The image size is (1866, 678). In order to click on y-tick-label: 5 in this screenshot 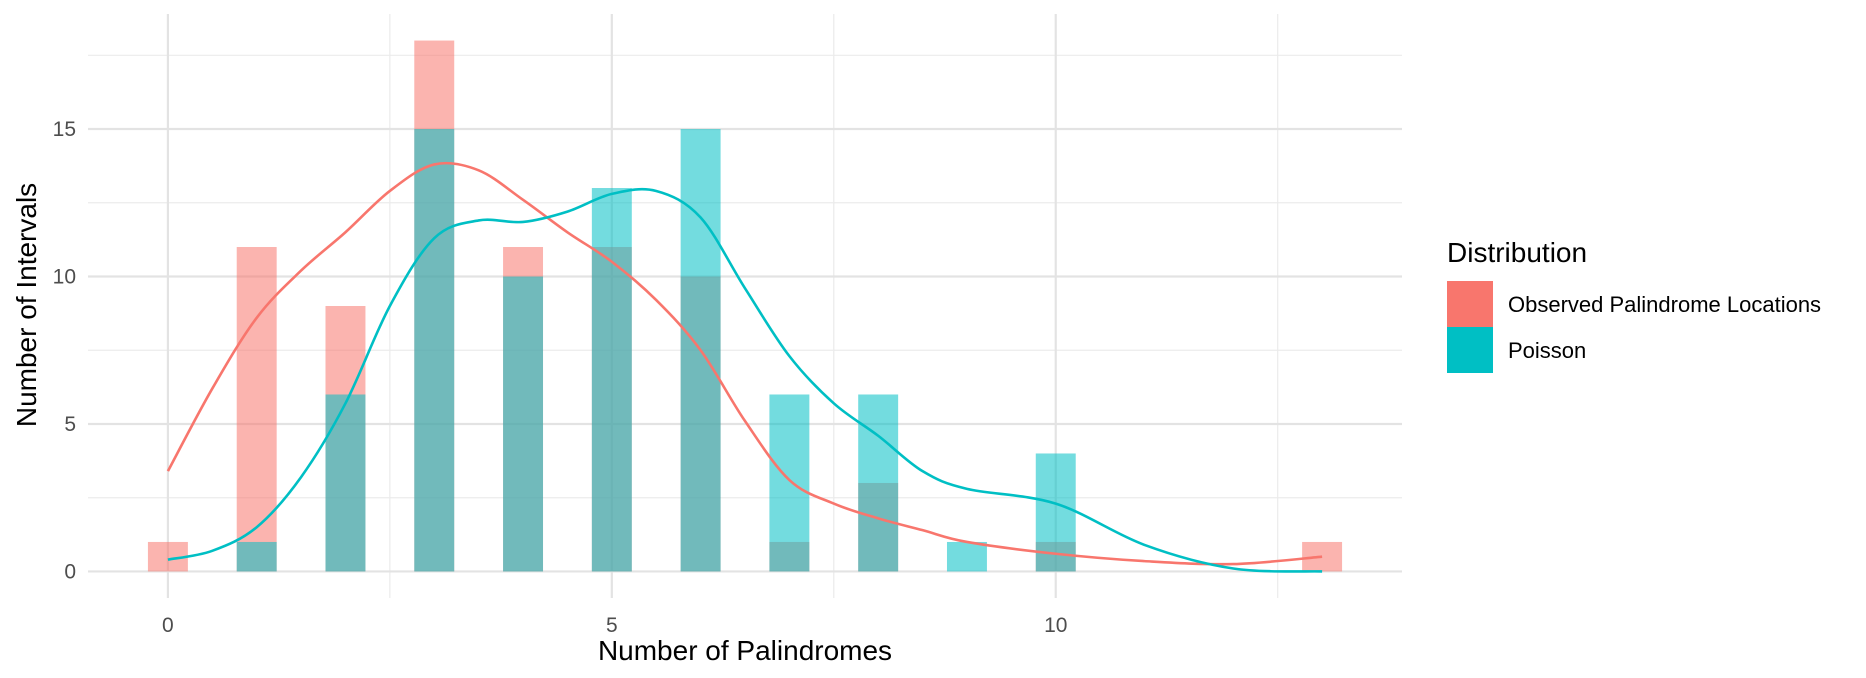, I will do `click(70, 424)`.